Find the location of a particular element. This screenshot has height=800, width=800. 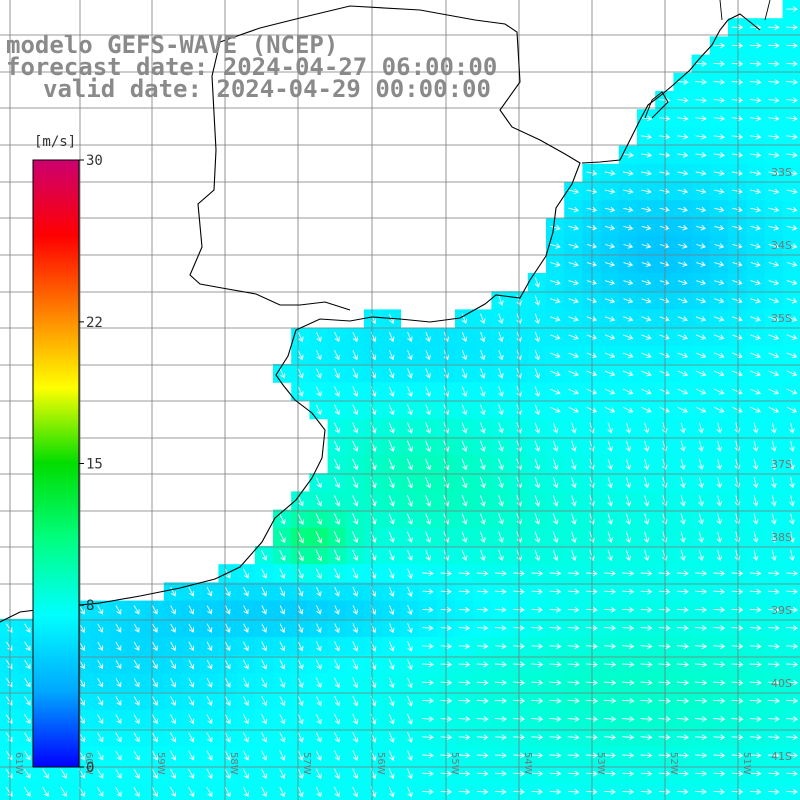

lon-label: 56W is located at coordinates (380, 763).